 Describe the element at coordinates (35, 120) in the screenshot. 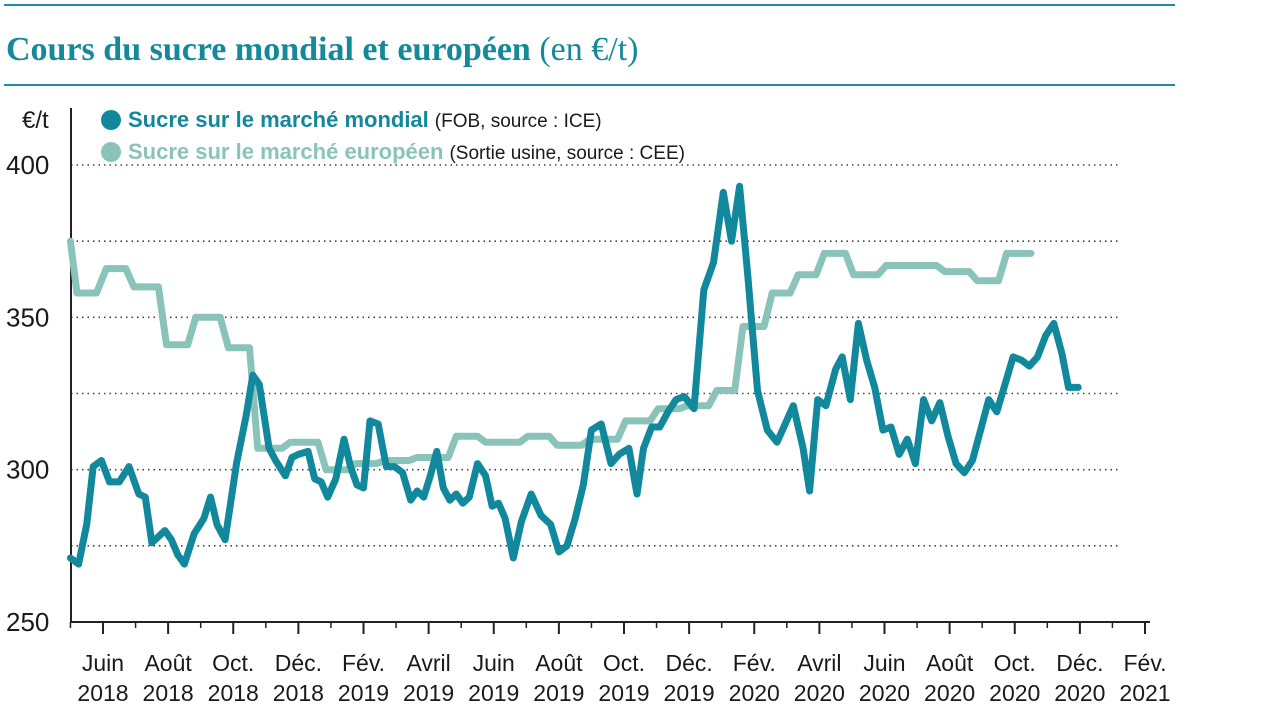

I see `y-axis-label: €/t` at that location.